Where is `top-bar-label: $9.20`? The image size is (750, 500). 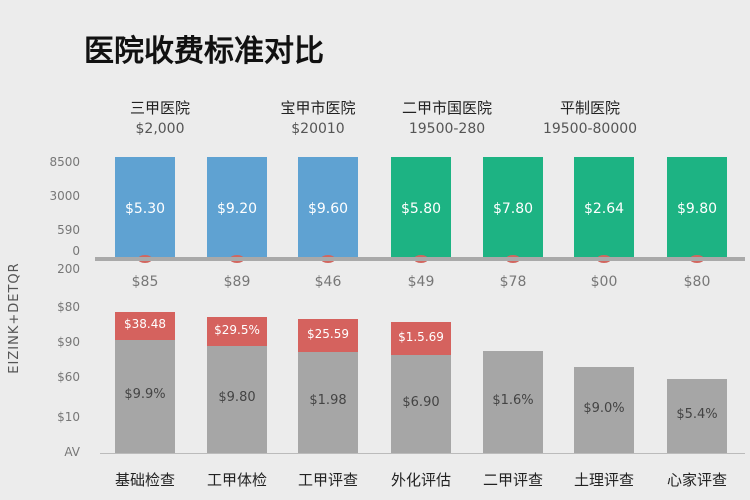
top-bar-label: $9.20 is located at coordinates (237, 209).